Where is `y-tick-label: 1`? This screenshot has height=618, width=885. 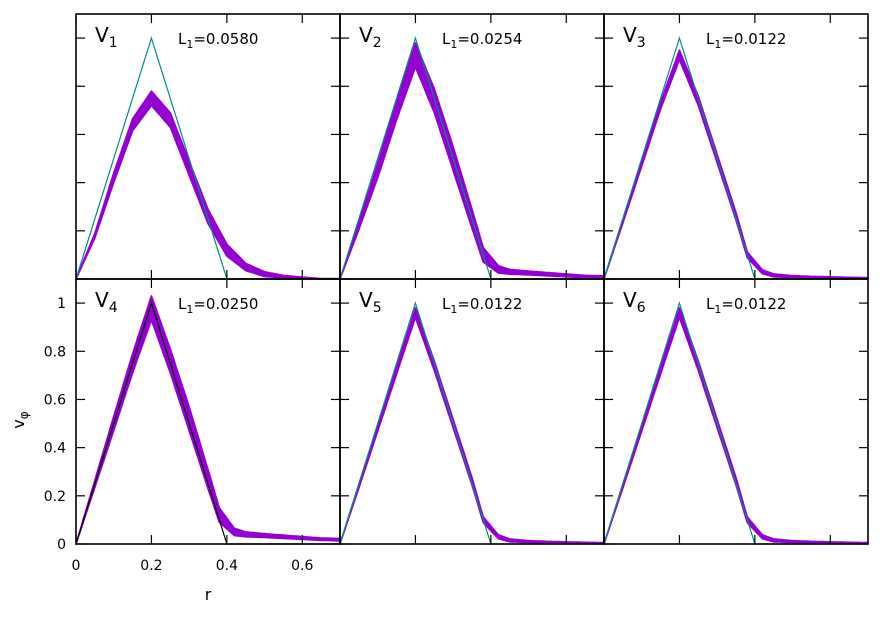 y-tick-label: 1 is located at coordinates (61, 304).